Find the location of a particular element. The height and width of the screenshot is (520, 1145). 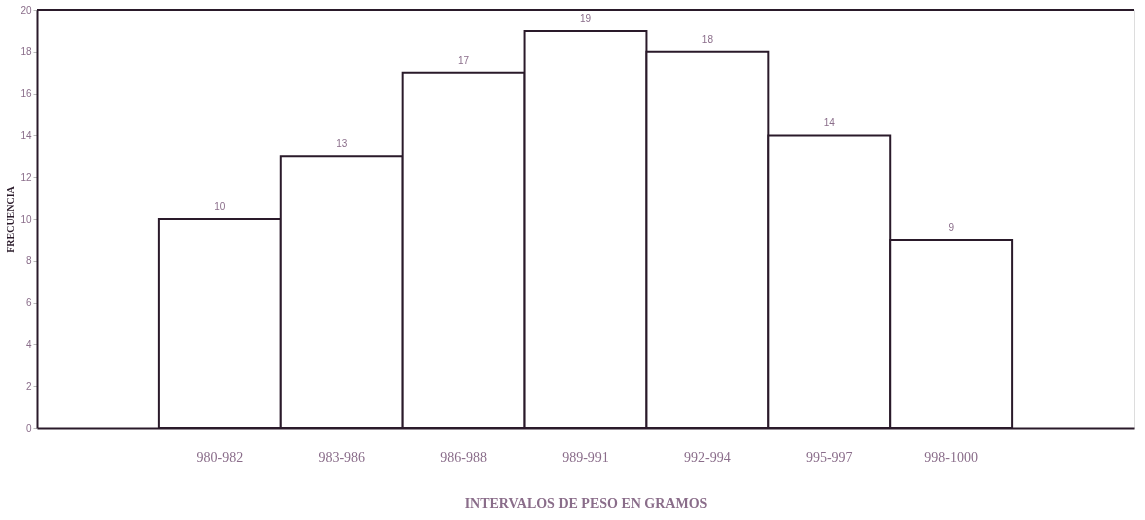

data-label: 18 is located at coordinates (707, 39).